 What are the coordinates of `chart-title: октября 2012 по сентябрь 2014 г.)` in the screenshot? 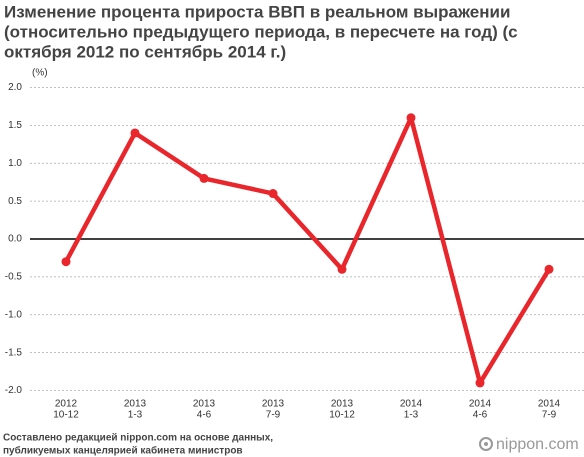 It's located at (145, 51).